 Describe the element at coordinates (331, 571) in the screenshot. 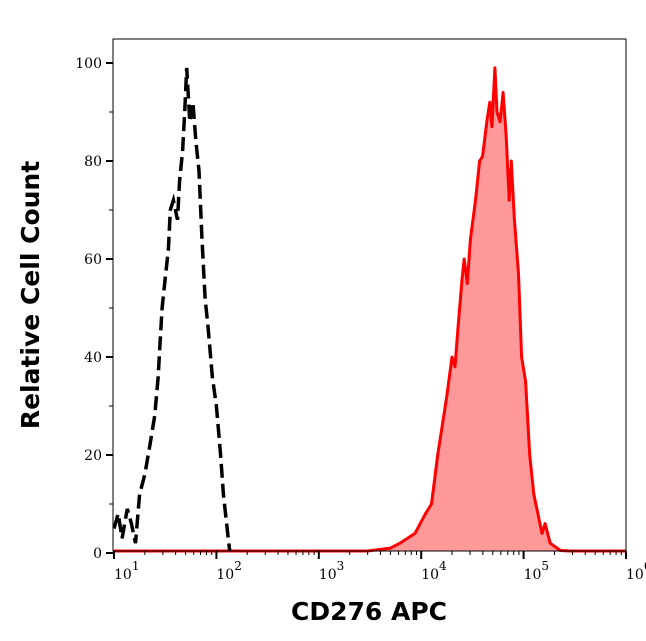

I see `x-tick-label: 10³` at that location.